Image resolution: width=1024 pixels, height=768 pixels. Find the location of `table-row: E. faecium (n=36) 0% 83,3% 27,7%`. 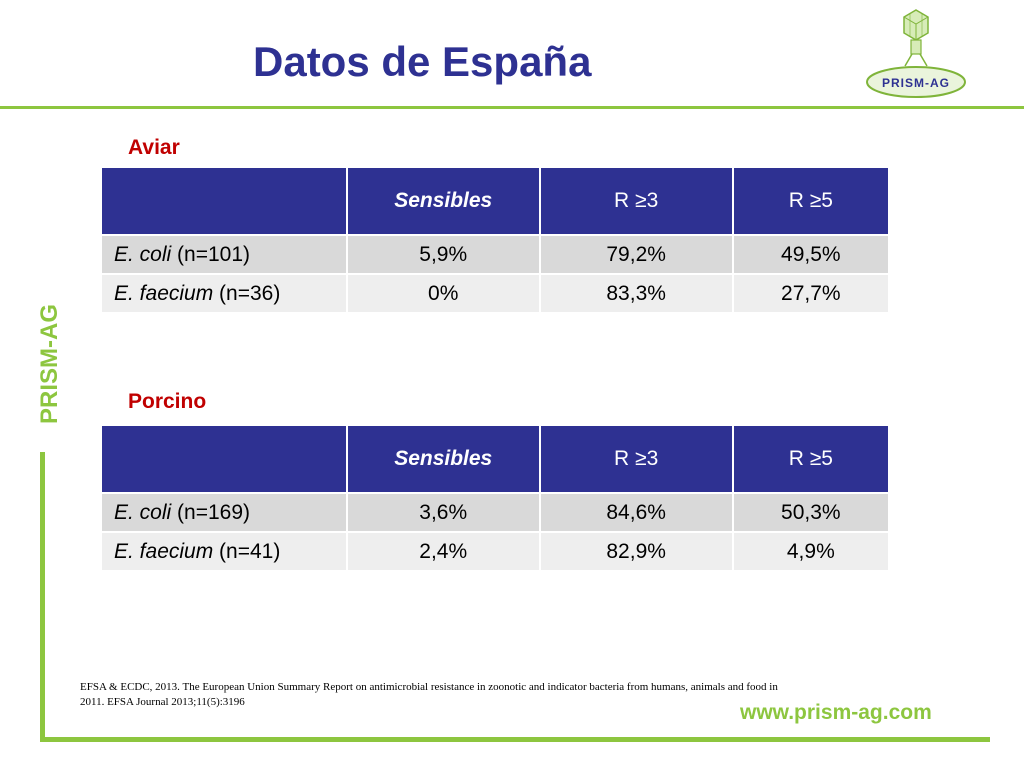

table-row: E. faecium (n=36) 0% 83,3% 27,7% is located at coordinates (495, 293).